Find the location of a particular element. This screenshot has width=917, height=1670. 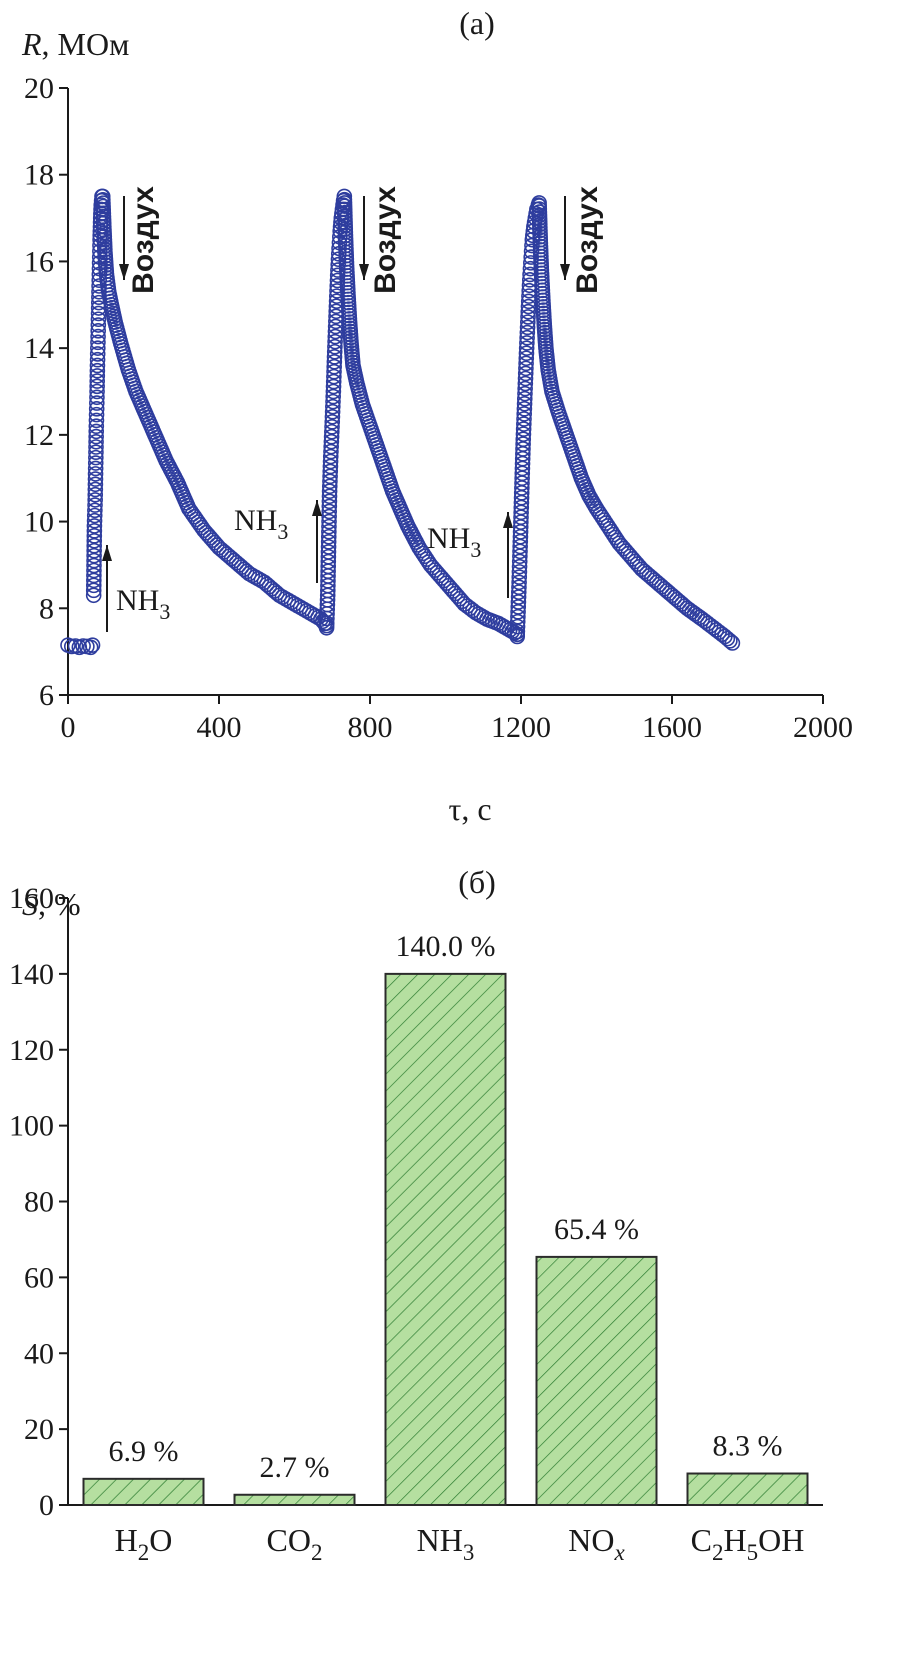

y-tick-label-b: 120 is located at coordinates (31, 1050).